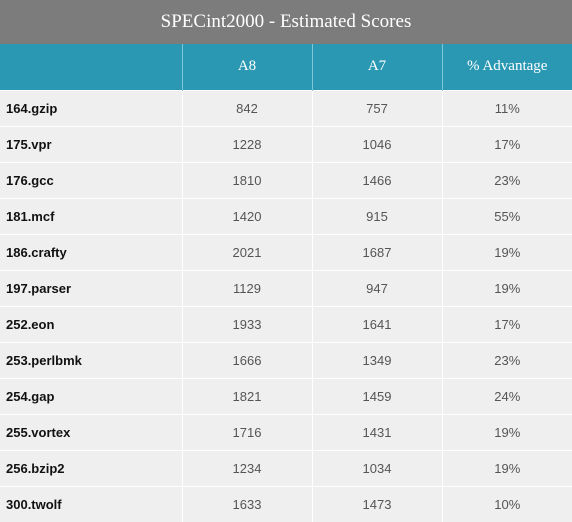 The image size is (572, 522). I want to click on a8-score-cell: 1716, so click(247, 431).